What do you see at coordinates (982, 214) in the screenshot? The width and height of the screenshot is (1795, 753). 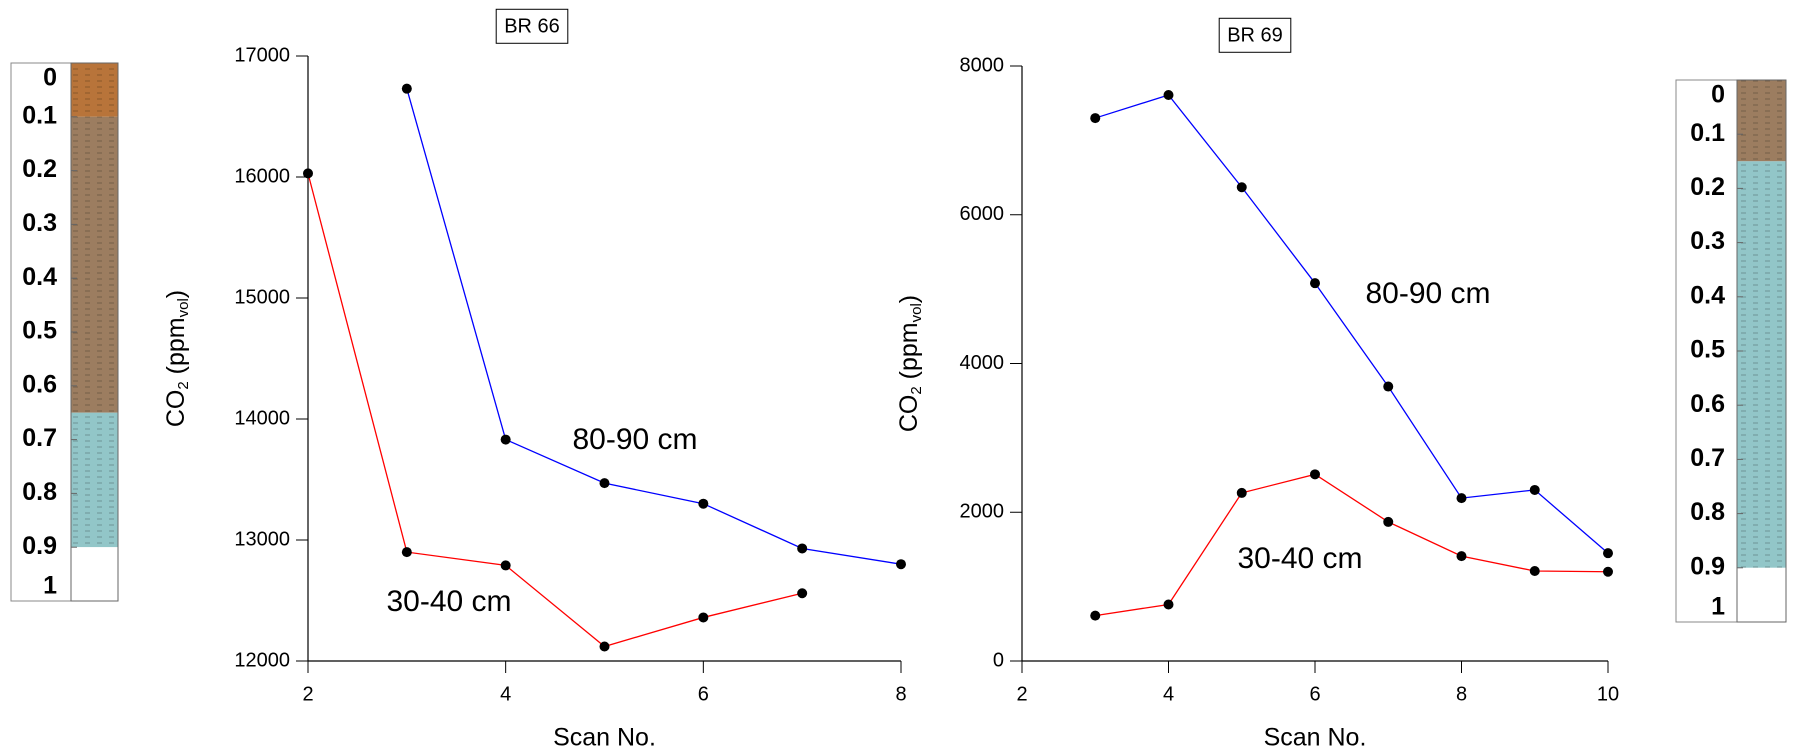 I see `y-tick-label: 6000` at bounding box center [982, 214].